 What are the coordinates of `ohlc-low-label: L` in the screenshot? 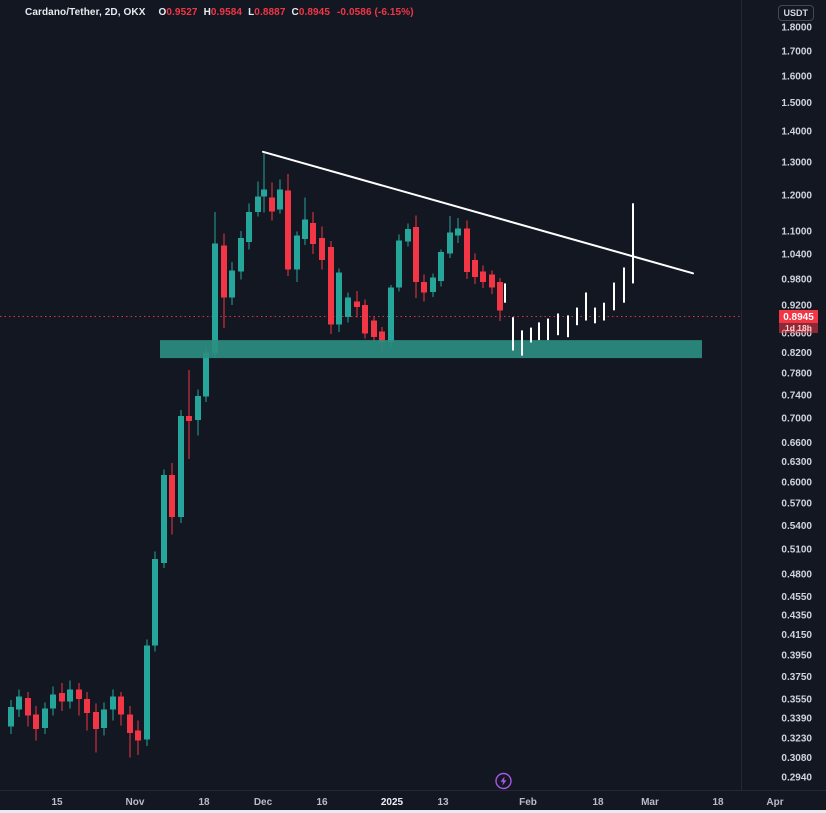 It's located at (251, 12).